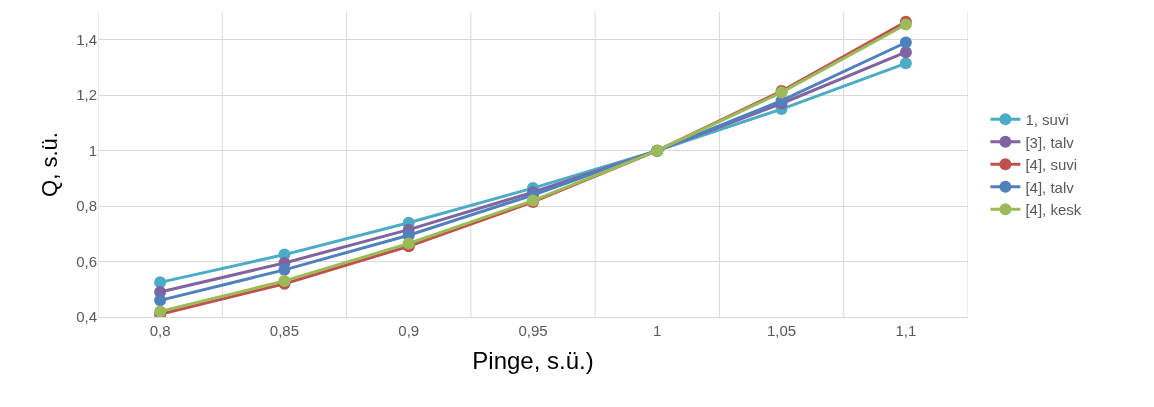 The image size is (1154, 407). What do you see at coordinates (86, 39) in the screenshot?
I see `y-tick-label: 1,4` at bounding box center [86, 39].